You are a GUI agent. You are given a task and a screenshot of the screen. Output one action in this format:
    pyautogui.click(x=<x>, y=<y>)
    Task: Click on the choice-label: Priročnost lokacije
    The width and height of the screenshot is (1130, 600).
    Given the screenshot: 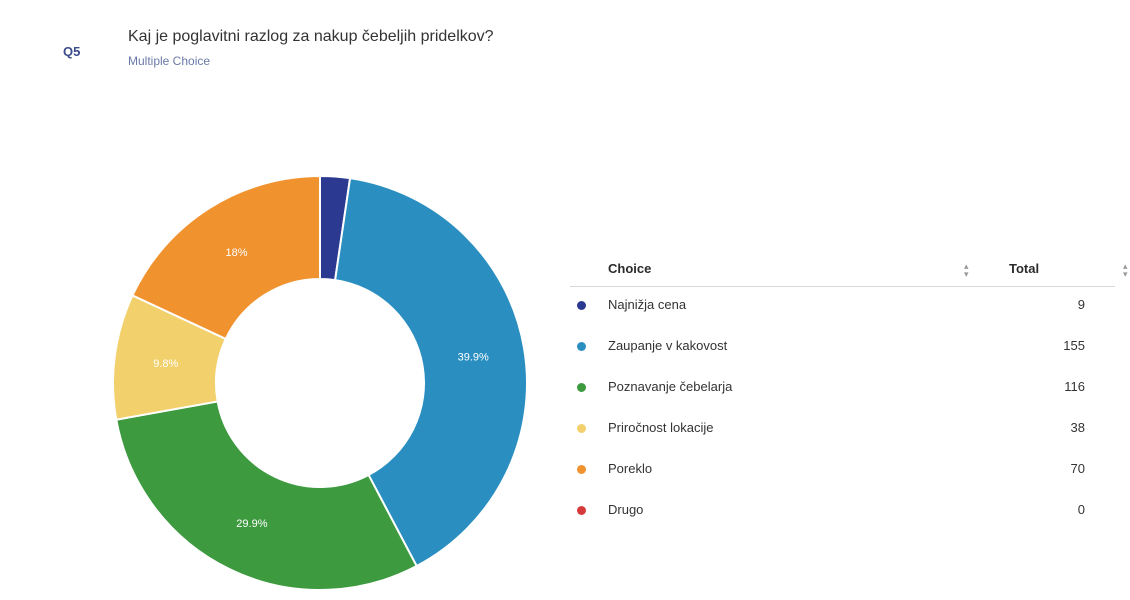 What is the action you would take?
    pyautogui.click(x=661, y=427)
    